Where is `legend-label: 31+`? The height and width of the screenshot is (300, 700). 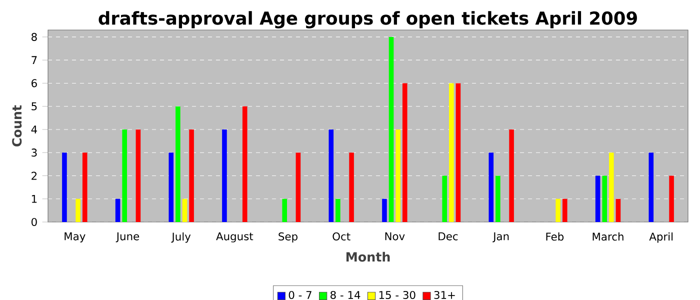
legend-label: 31+ is located at coordinates (444, 295).